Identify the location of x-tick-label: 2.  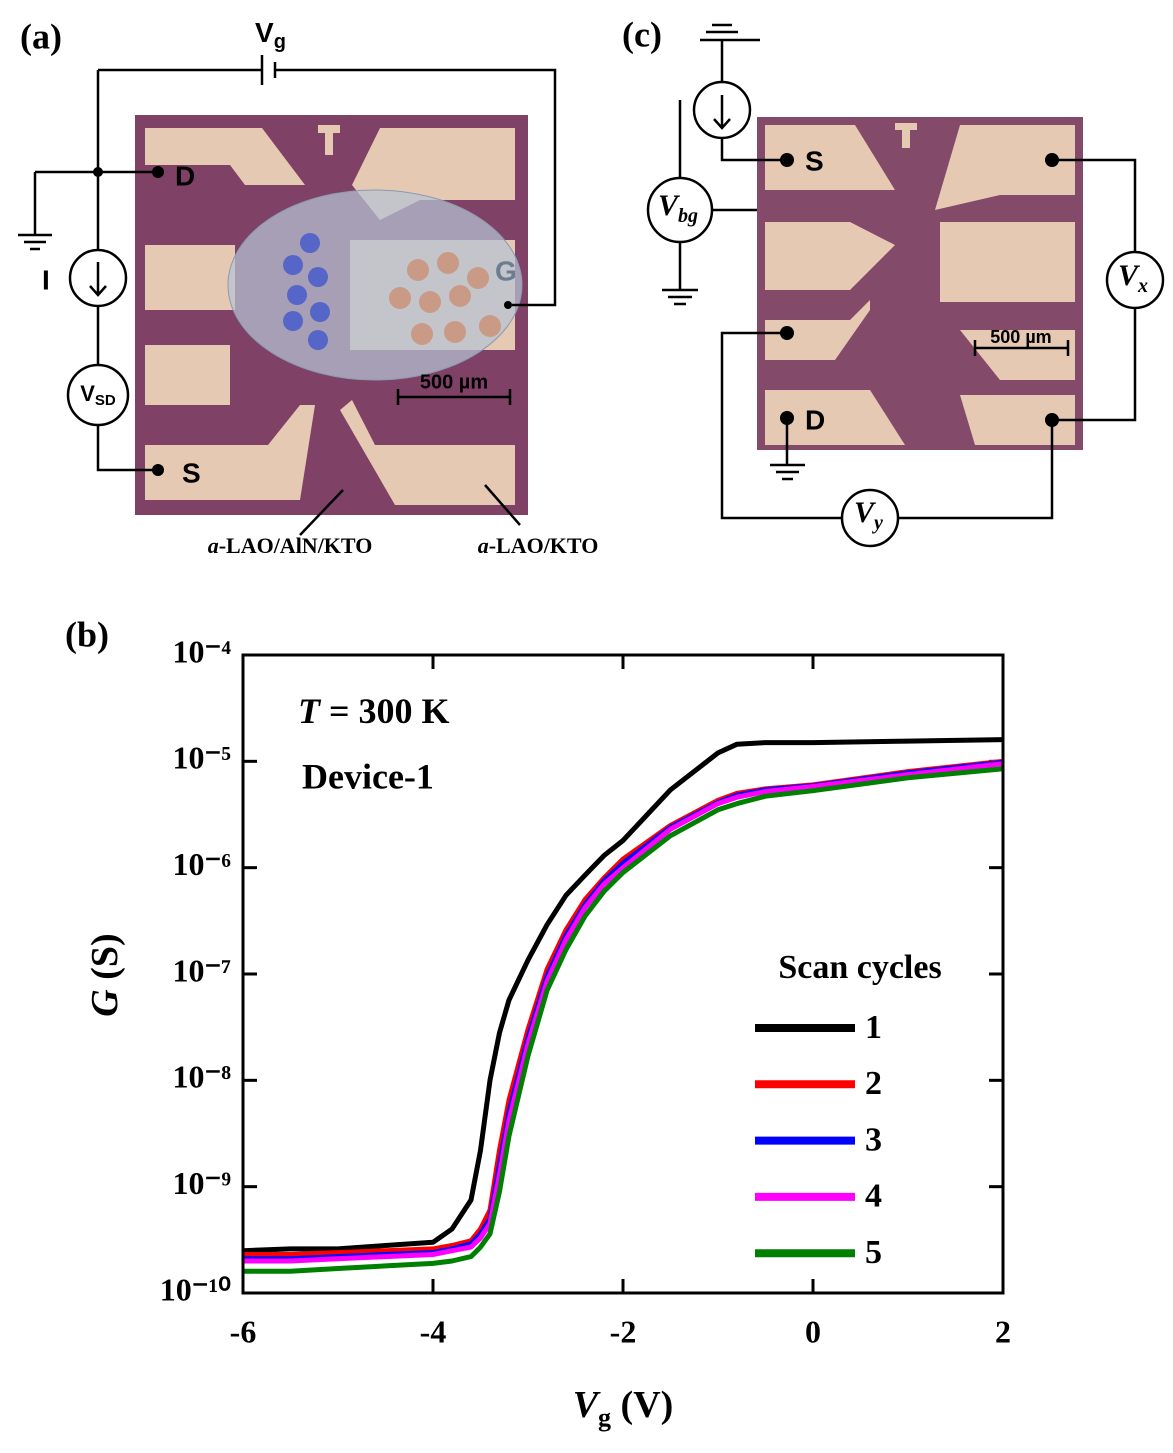
(1003, 1331).